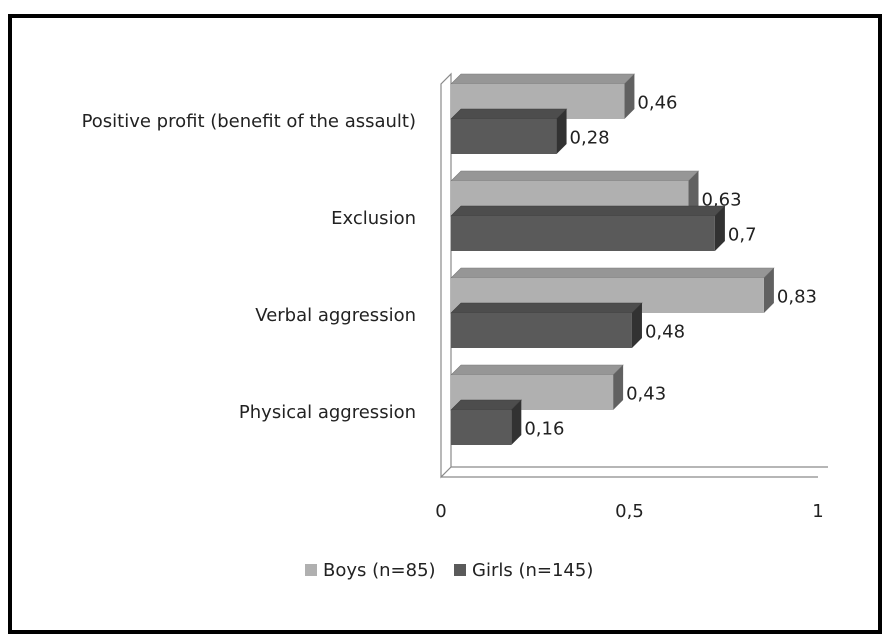  Describe the element at coordinates (657, 103) in the screenshot. I see `data-label: 0,46` at that location.